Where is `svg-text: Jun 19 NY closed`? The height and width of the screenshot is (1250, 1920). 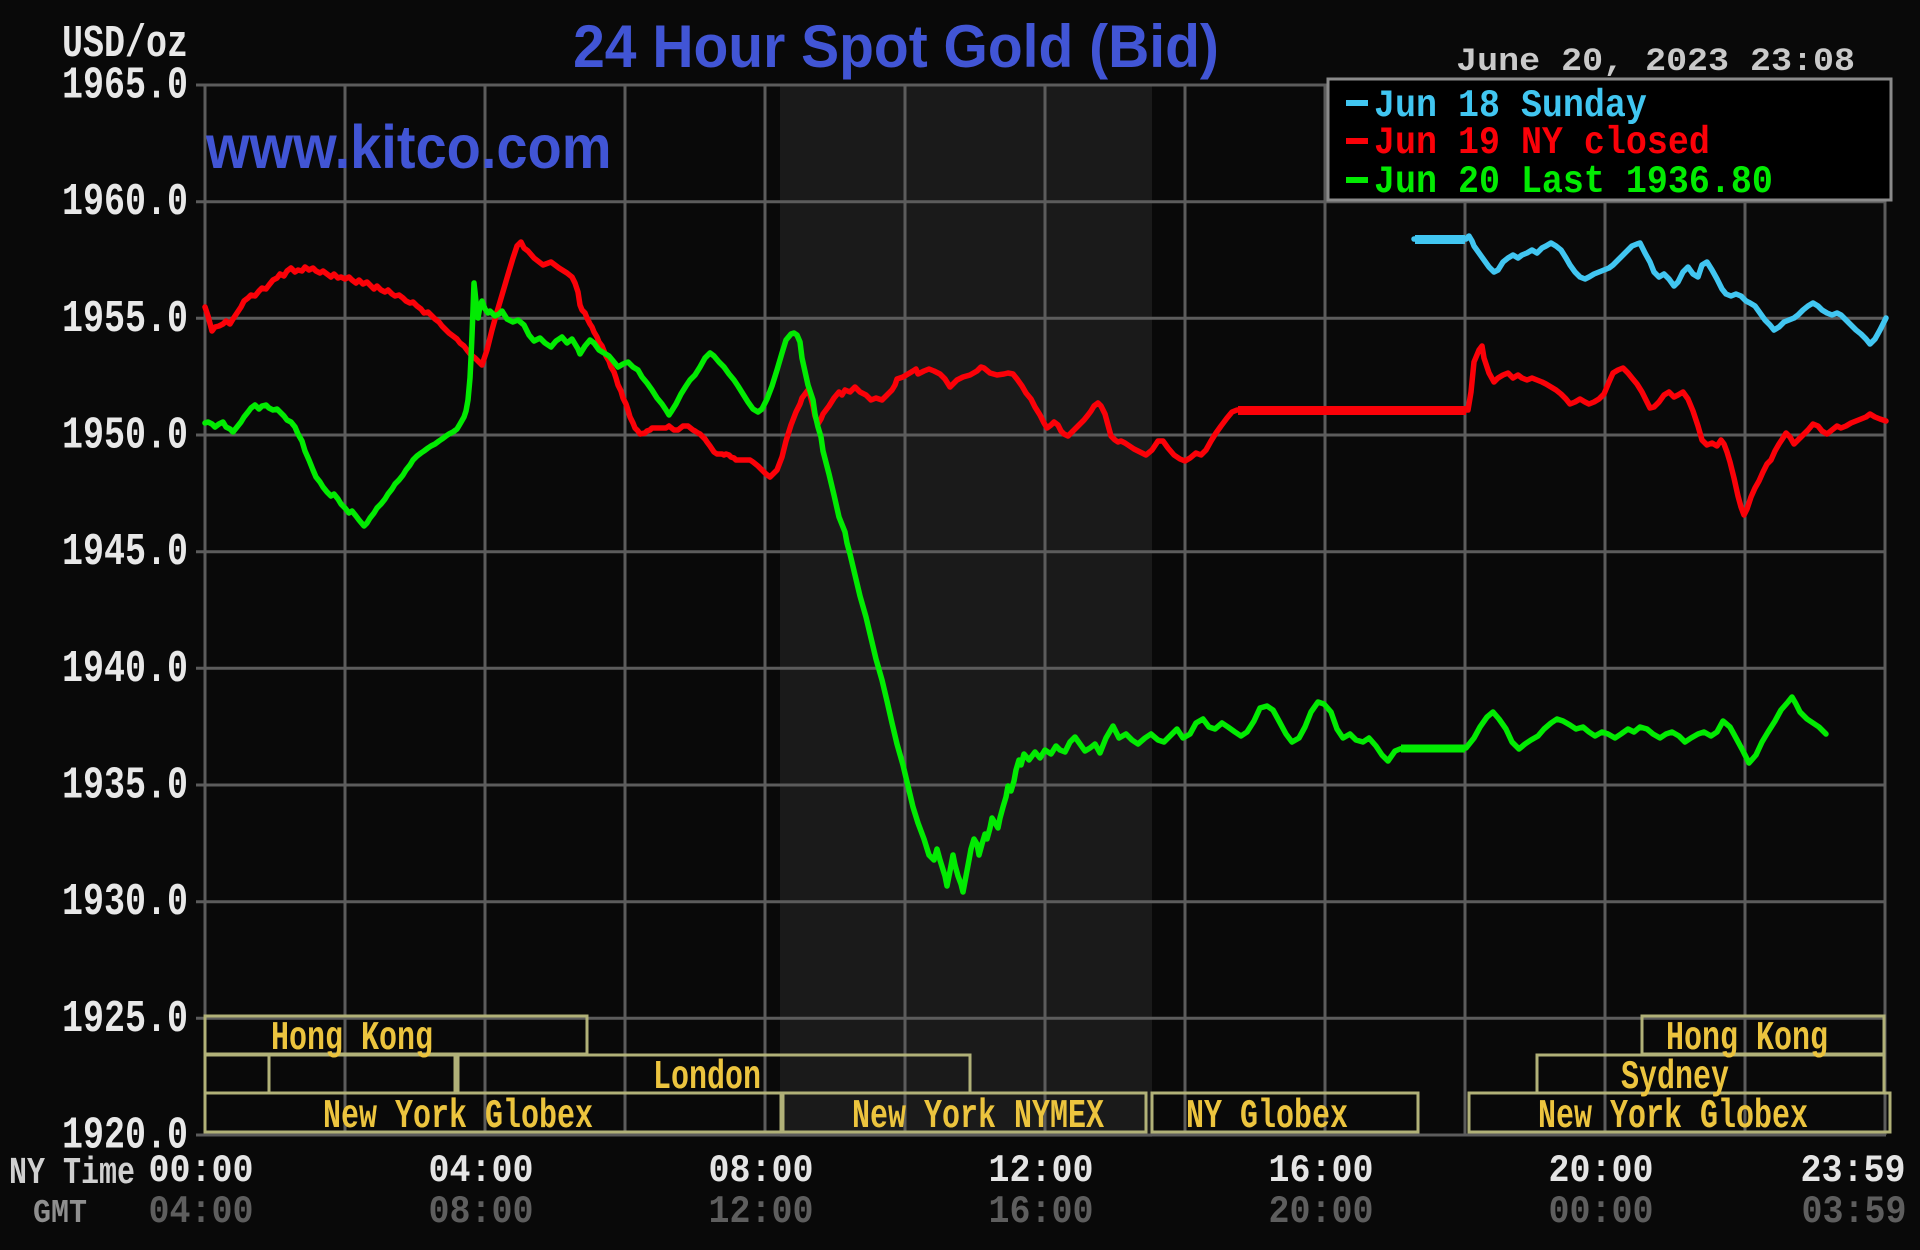 svg-text: Jun 19 NY closed is located at coordinates (1542, 143).